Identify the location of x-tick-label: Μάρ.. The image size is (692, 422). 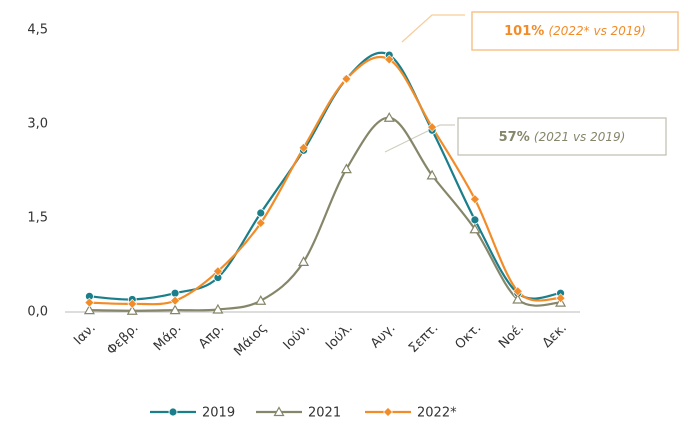
(167, 337).